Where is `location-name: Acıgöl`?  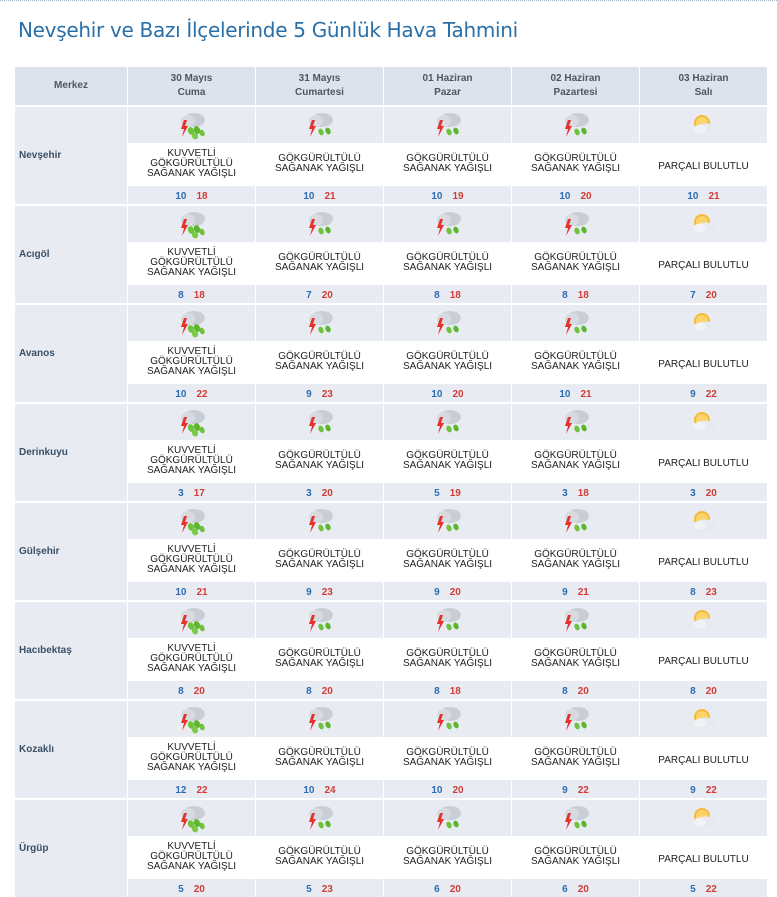 location-name: Acıgöl is located at coordinates (71, 254).